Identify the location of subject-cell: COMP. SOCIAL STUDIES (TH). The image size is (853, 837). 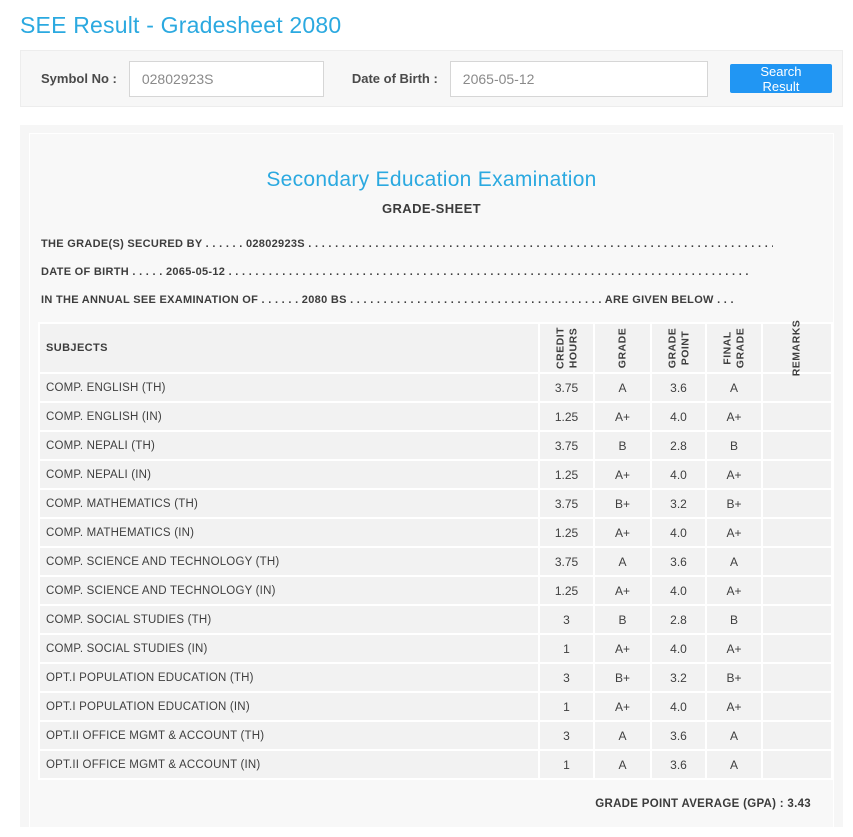
(289, 619).